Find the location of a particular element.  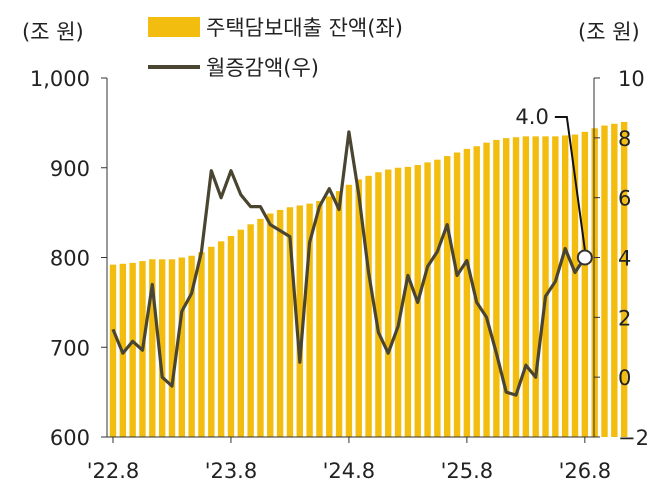

right-tick-label: 2 is located at coordinates (624, 318).